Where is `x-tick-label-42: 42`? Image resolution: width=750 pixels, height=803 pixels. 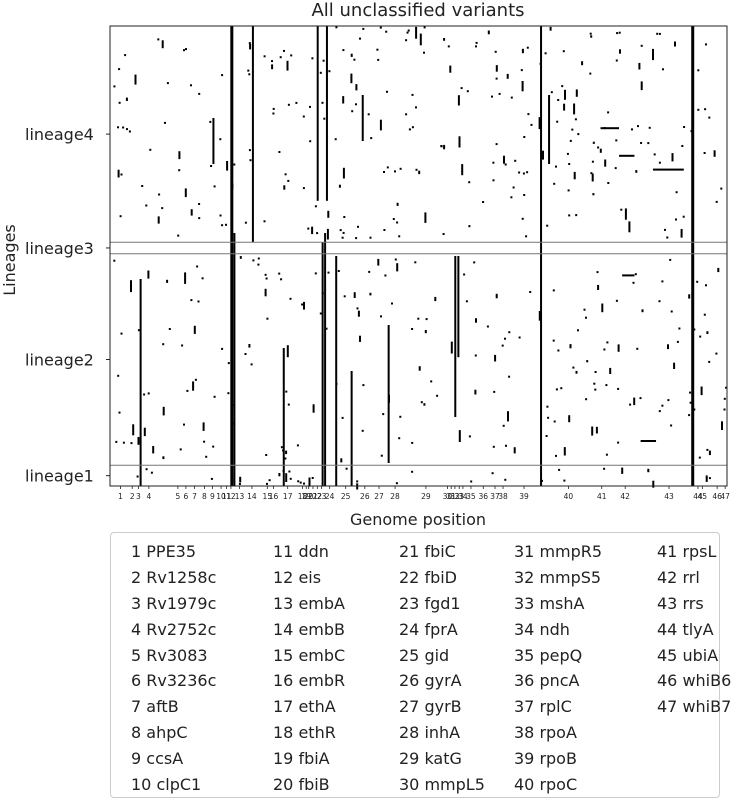 x-tick-label-42: 42 is located at coordinates (625, 496).